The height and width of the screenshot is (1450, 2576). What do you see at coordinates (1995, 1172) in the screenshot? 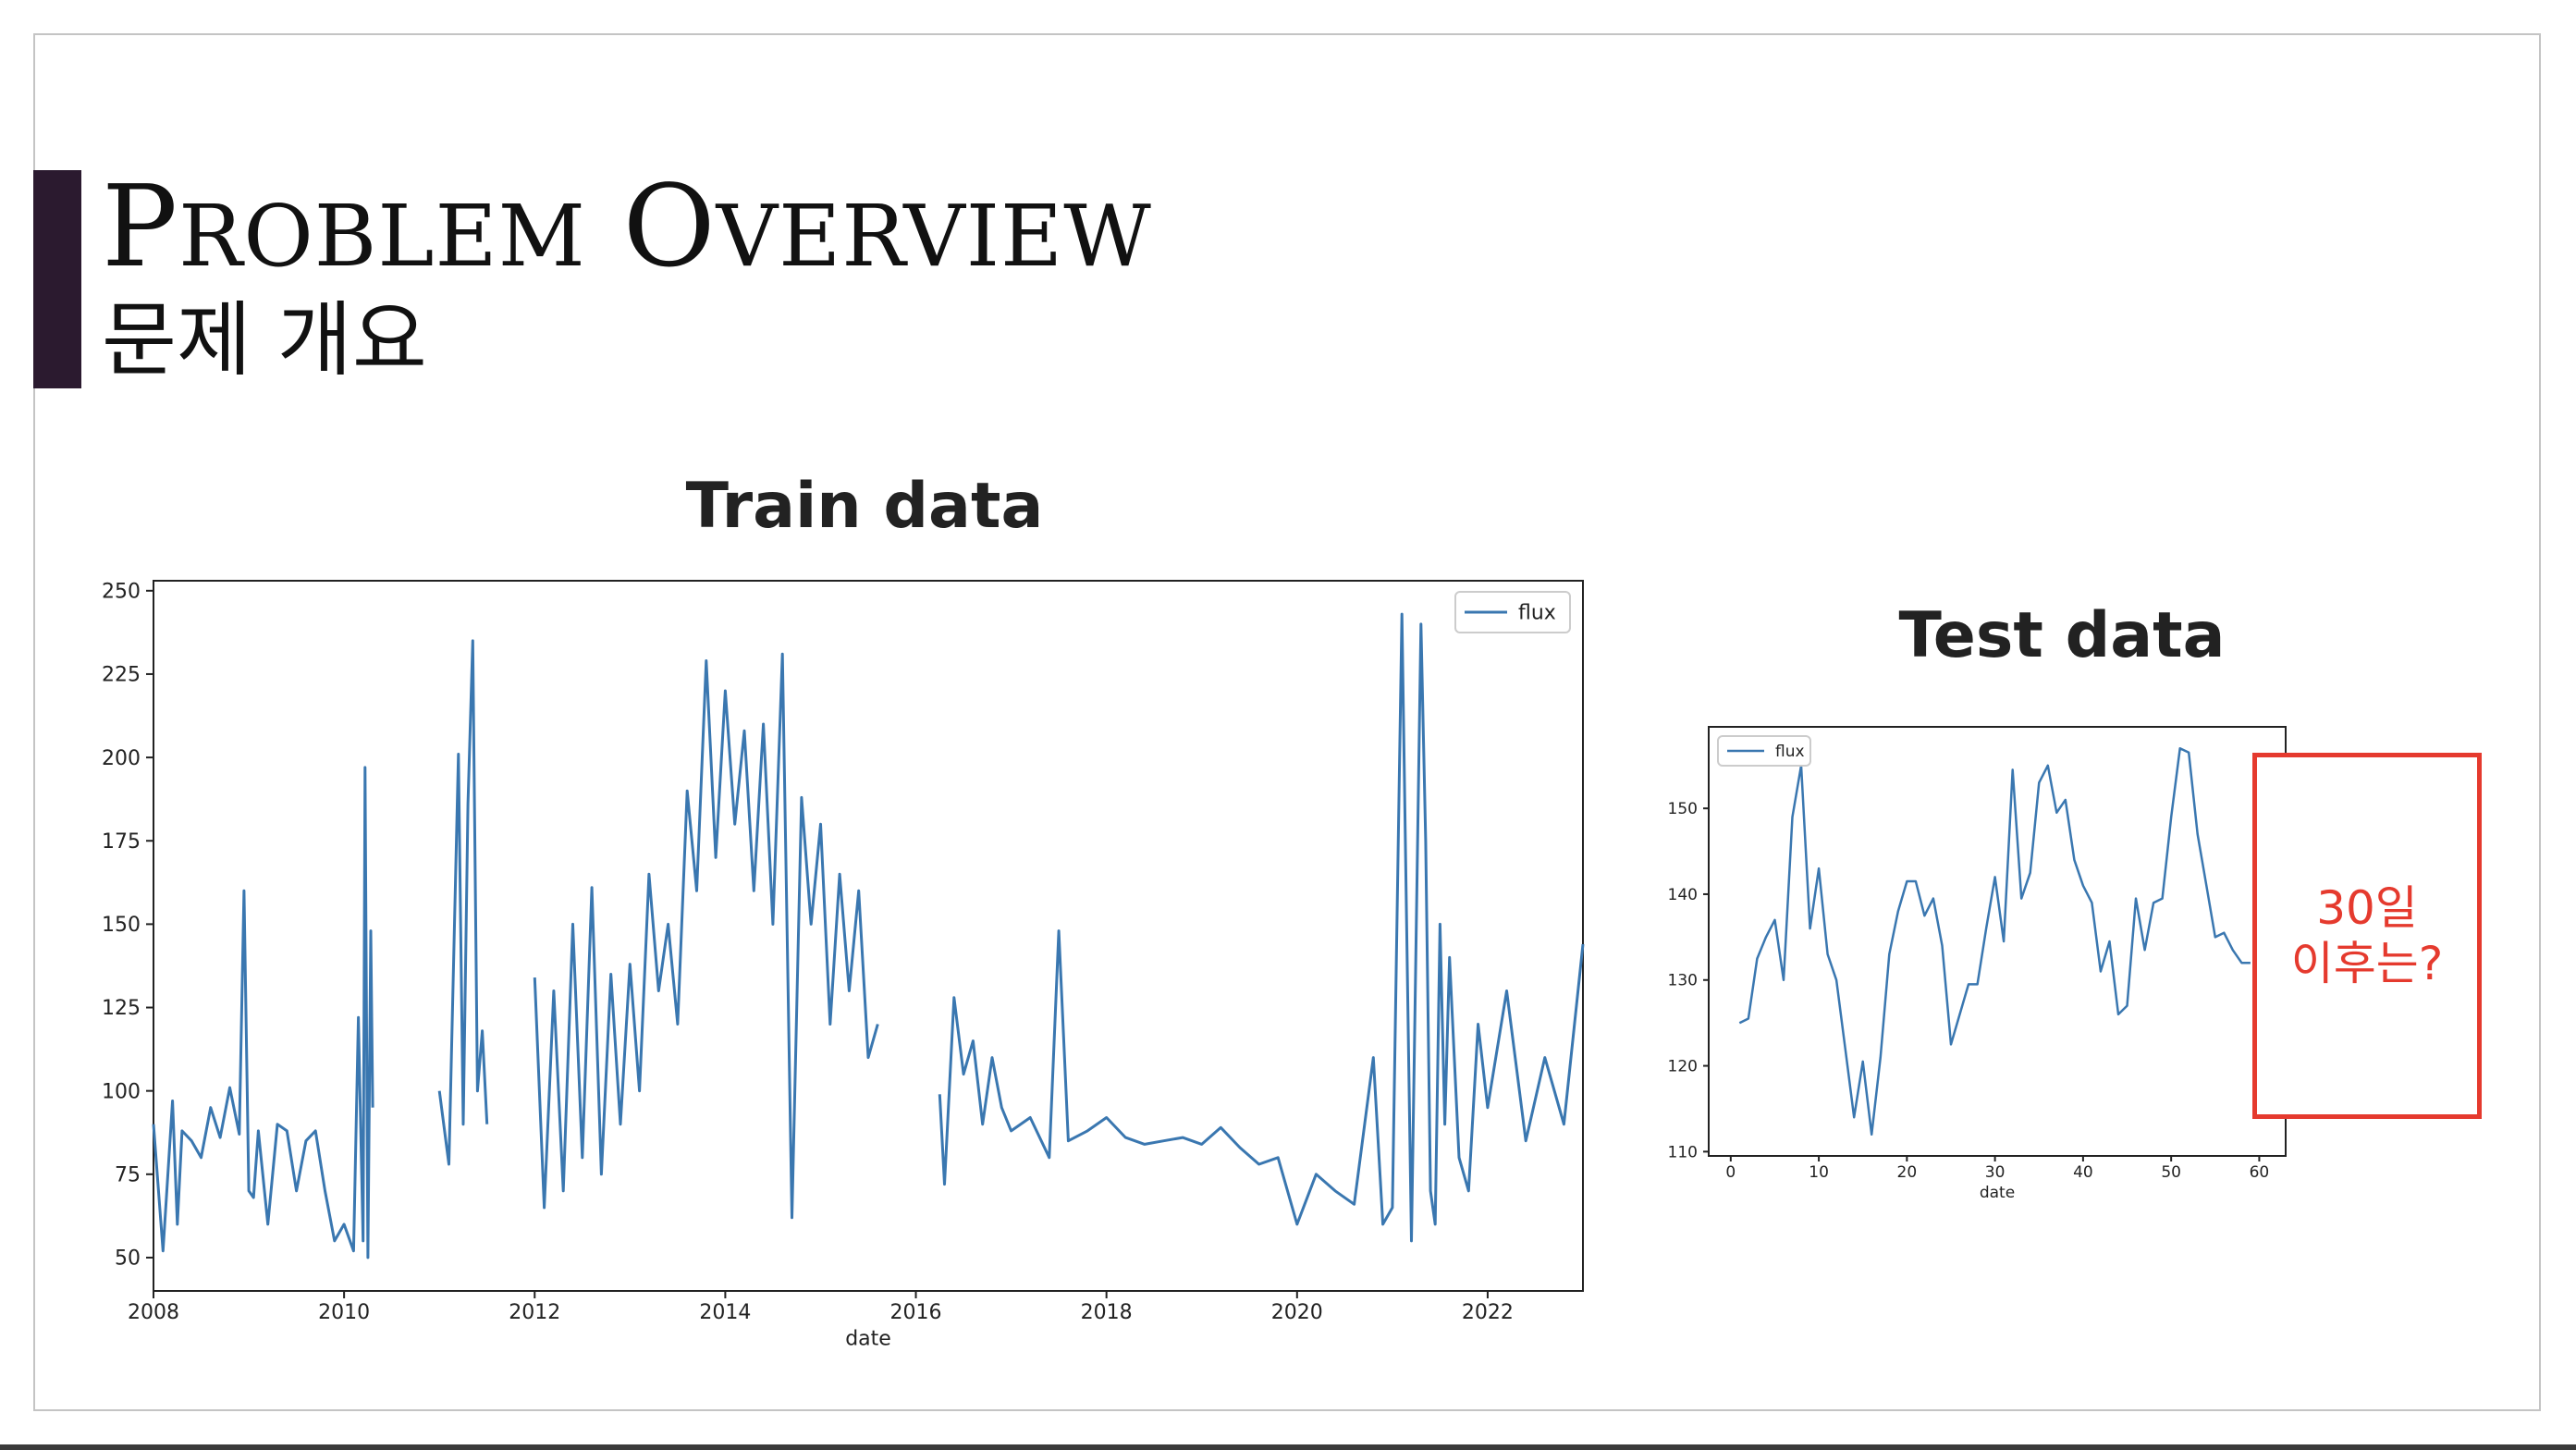
I see `x-tick-label: 30` at bounding box center [1995, 1172].